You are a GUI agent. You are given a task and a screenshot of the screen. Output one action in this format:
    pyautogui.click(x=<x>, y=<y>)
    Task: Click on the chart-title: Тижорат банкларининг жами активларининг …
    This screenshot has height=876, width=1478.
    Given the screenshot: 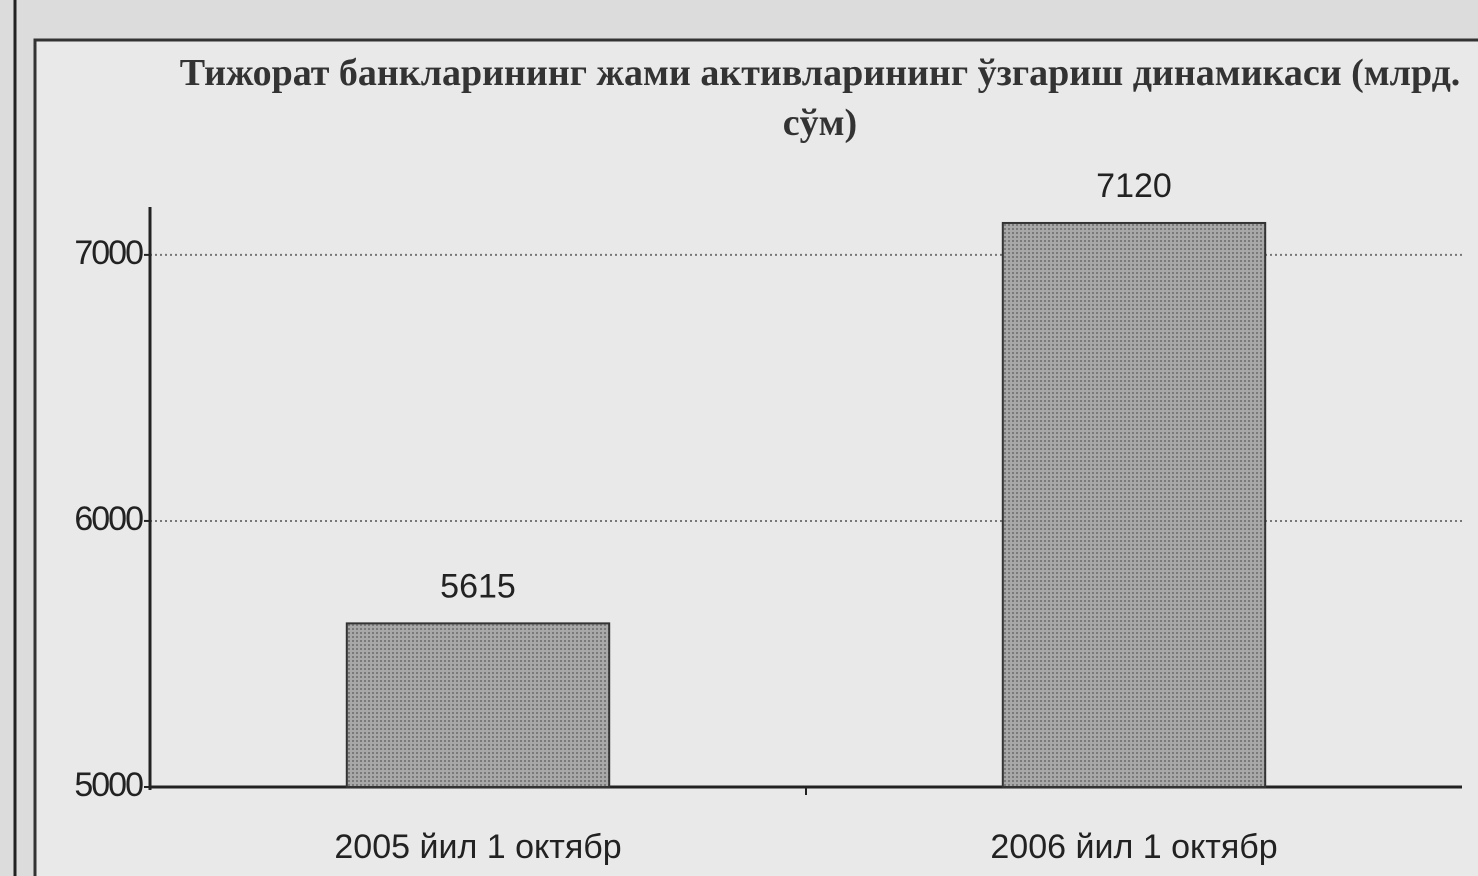 What is the action you would take?
    pyautogui.click(x=820, y=98)
    